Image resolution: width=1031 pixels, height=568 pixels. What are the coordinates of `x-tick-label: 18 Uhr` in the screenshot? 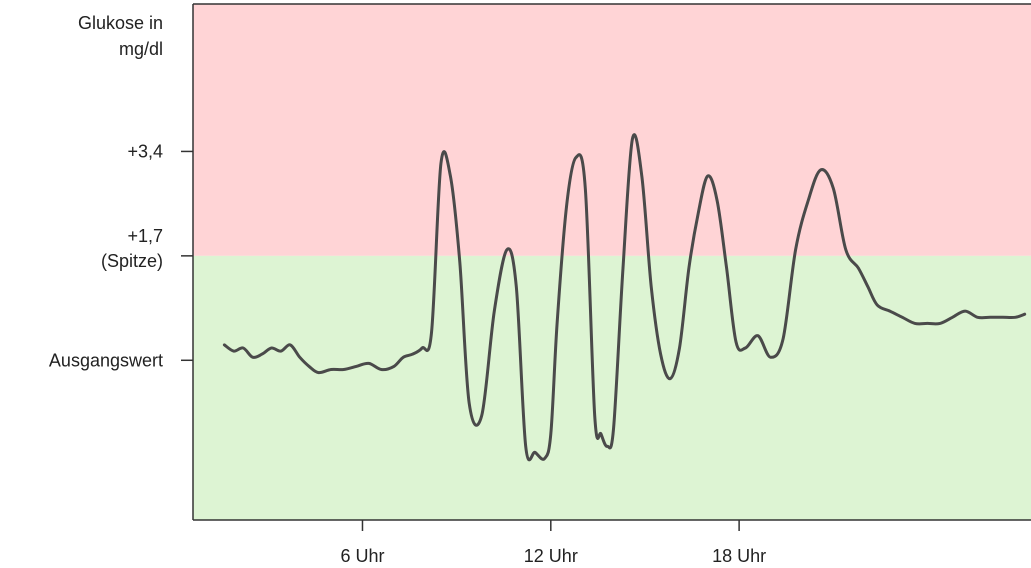 It's located at (739, 556).